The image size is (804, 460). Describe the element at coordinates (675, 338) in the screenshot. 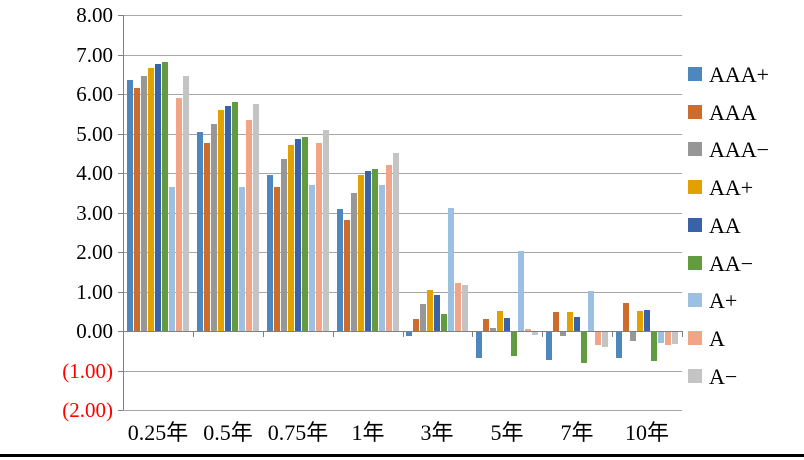

I see `bar-A−-10年` at that location.